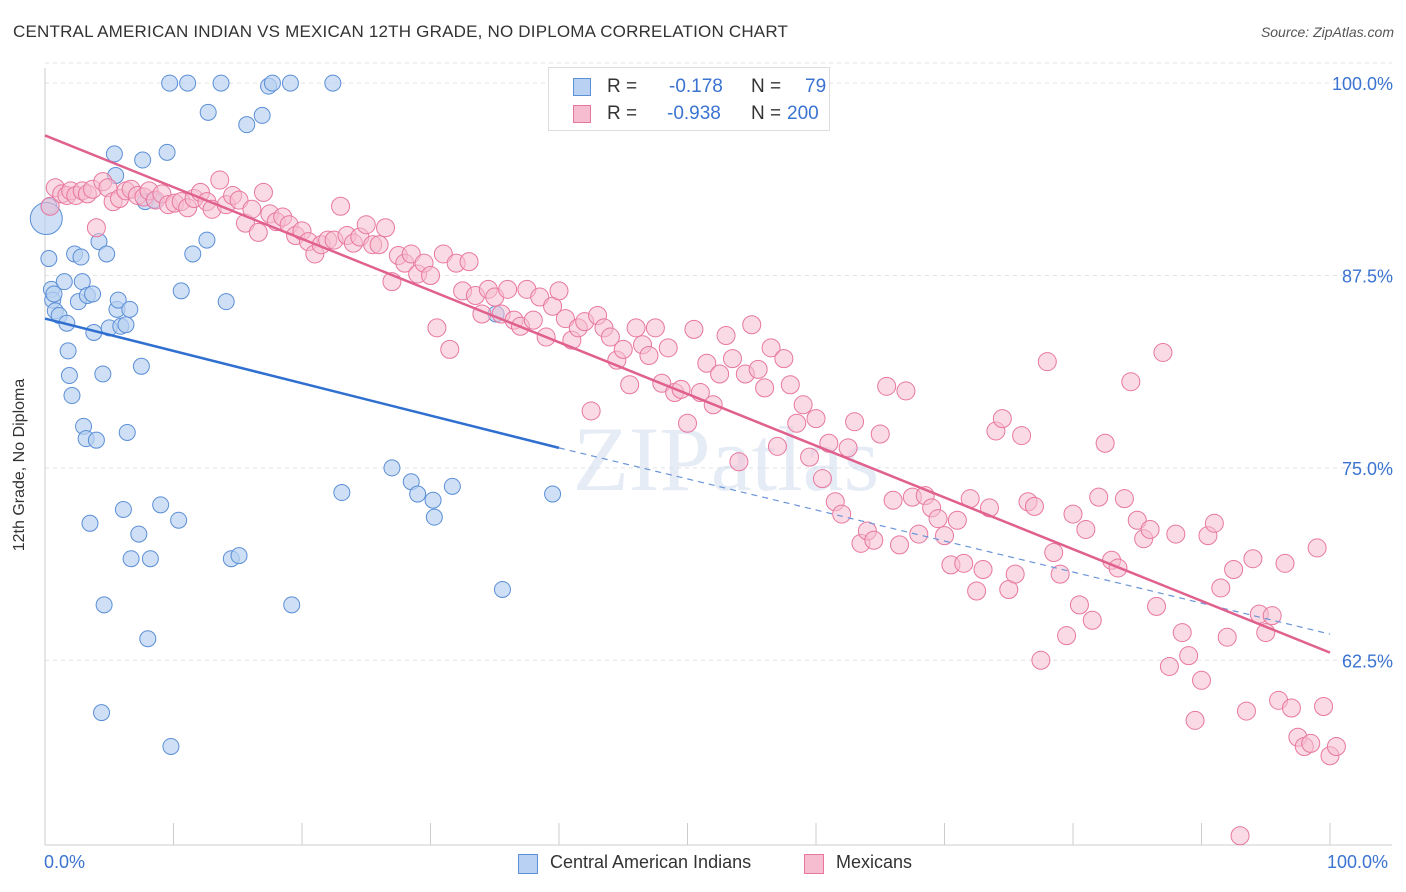 The height and width of the screenshot is (892, 1406). I want to click on y-tick-label: 75.0%, so click(1367, 469).